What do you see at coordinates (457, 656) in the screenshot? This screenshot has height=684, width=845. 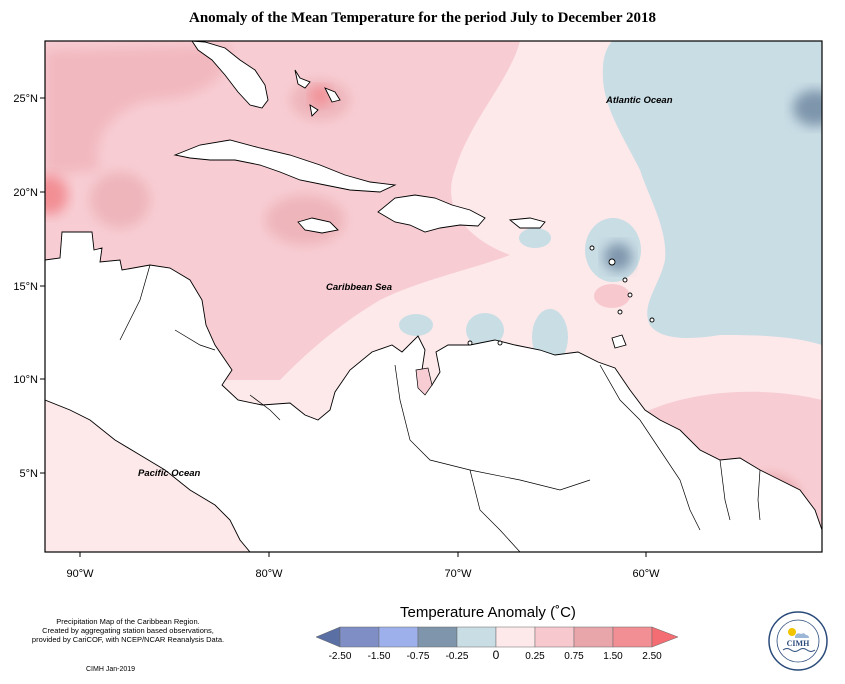 I see `legend-label: -0.25` at bounding box center [457, 656].